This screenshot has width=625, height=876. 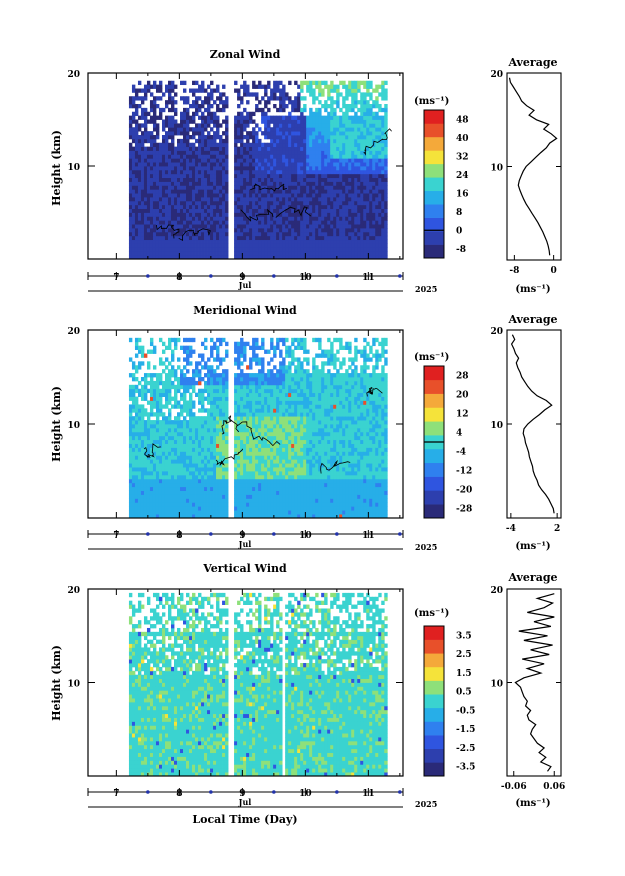 I want to click on colorbar-tick-label: 40, so click(x=462, y=139).